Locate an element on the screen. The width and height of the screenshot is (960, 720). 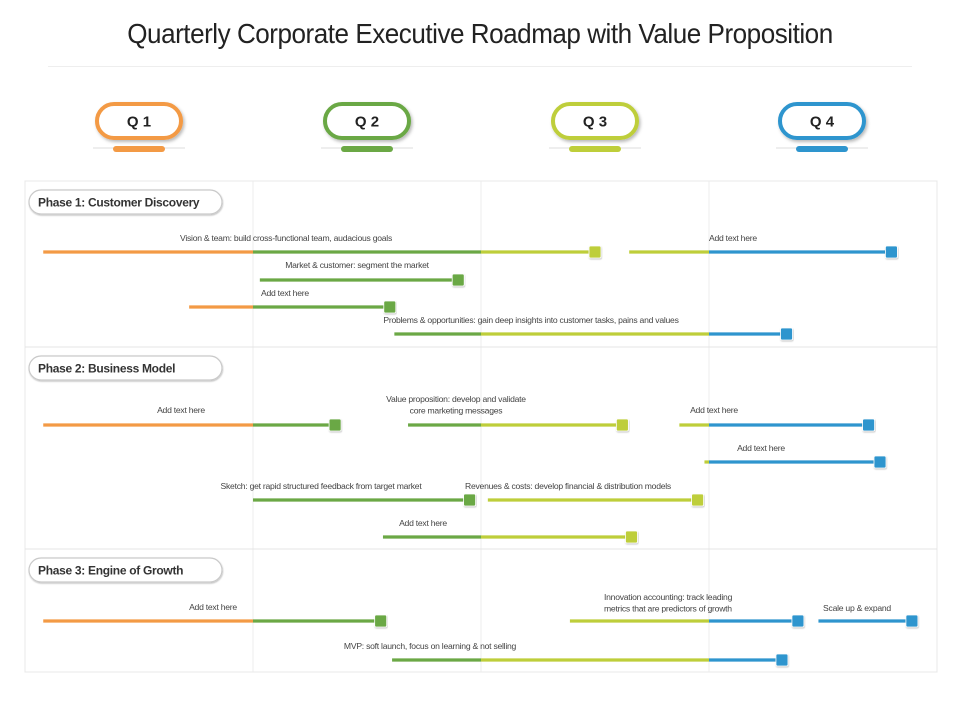
phase-badge-3: Phase 3: Engine of Growth is located at coordinates (125, 570).